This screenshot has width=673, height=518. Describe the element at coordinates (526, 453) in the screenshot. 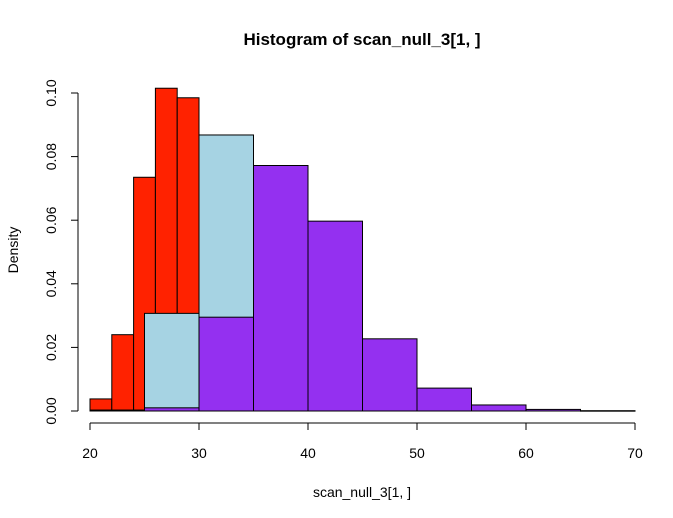

I see `x-tick-label: 60` at that location.